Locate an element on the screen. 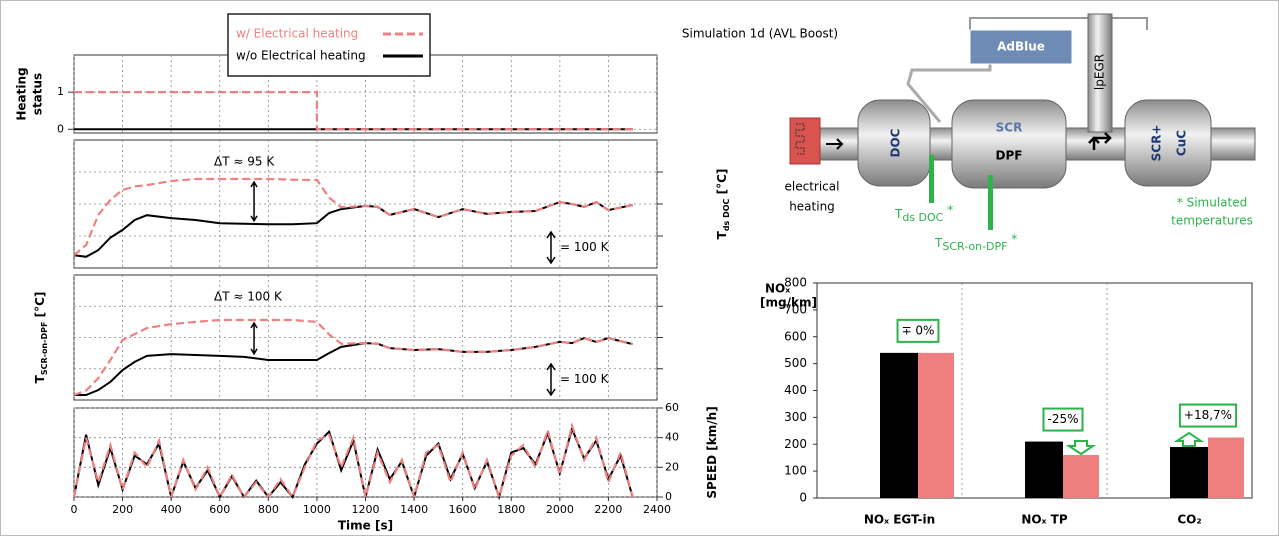  scr-cuc-label: SCR+ is located at coordinates (1157, 143).